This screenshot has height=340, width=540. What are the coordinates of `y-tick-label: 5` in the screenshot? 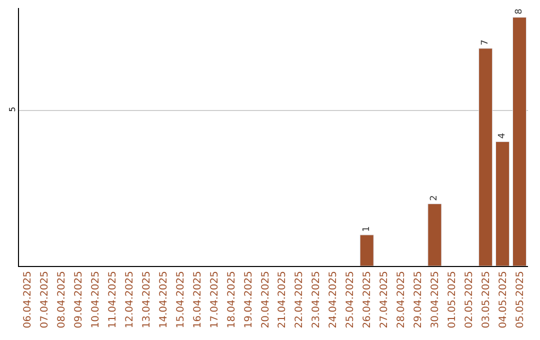 It's located at (12, 109).